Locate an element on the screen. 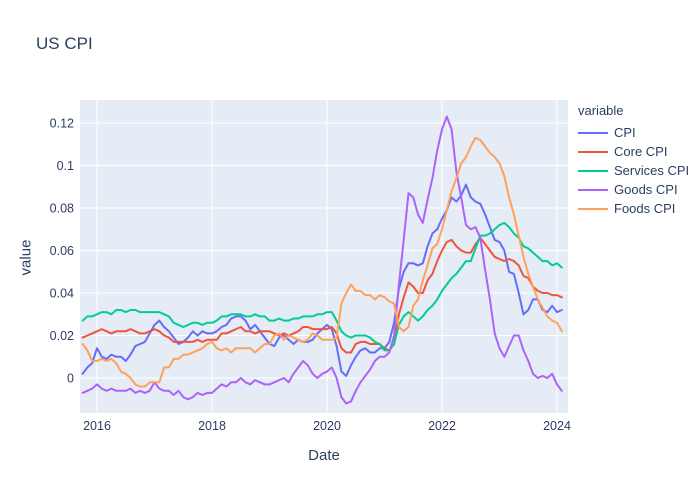  y-tick-label: 0.06 is located at coordinates (62, 251).